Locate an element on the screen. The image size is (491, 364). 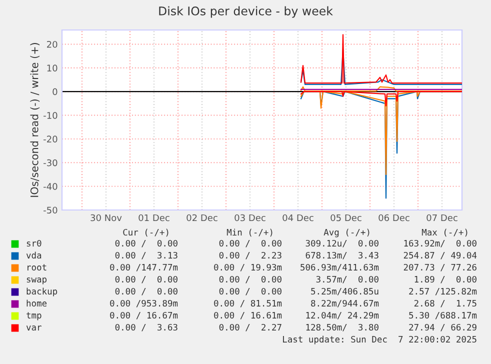
text: 0.00 /147.77m is located at coordinates (144, 268).